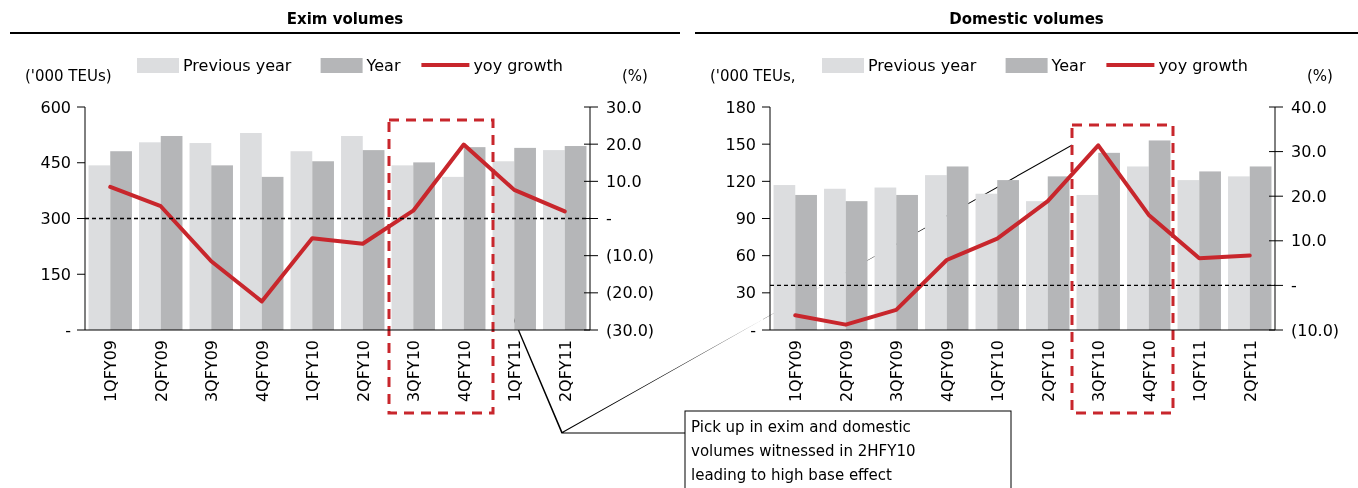 The width and height of the screenshot is (1358, 488). I want to click on y2-tick-label: (30.0), so click(630, 330).